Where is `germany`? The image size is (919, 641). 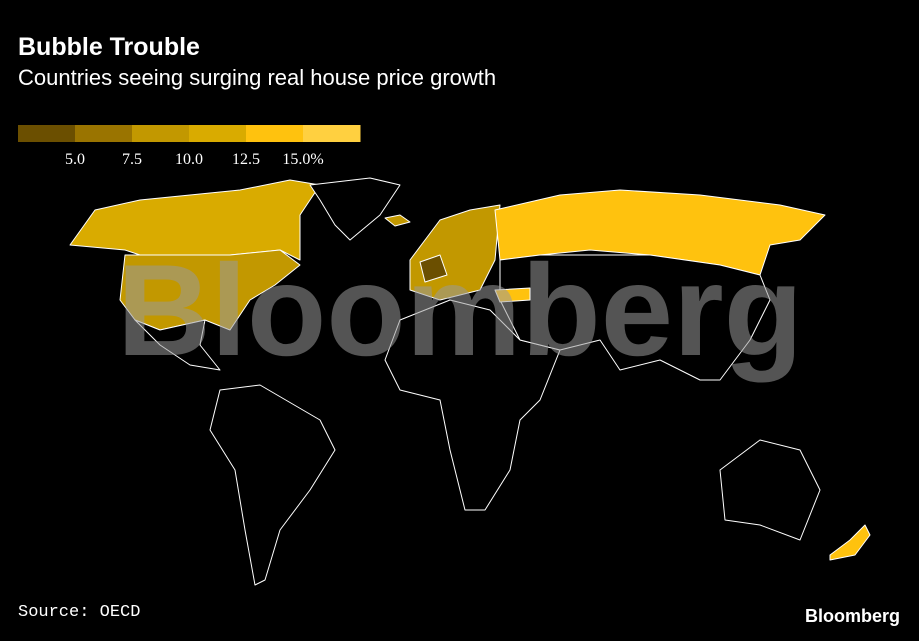 germany is located at coordinates (433, 268).